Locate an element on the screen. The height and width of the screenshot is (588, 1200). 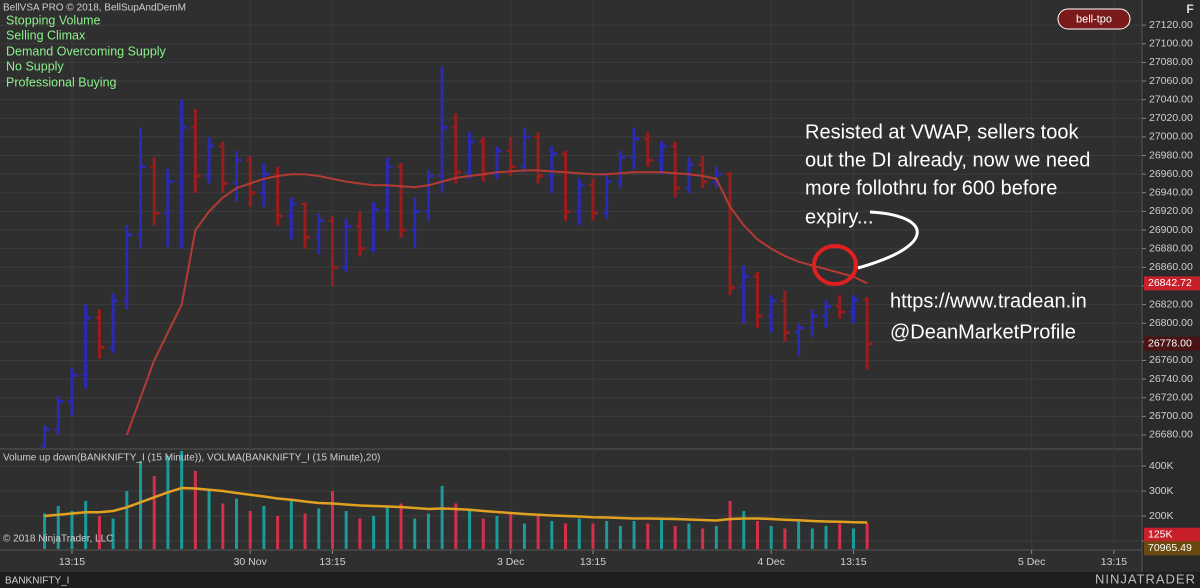
signal-legend: Stopping Volume is located at coordinates (53, 20).